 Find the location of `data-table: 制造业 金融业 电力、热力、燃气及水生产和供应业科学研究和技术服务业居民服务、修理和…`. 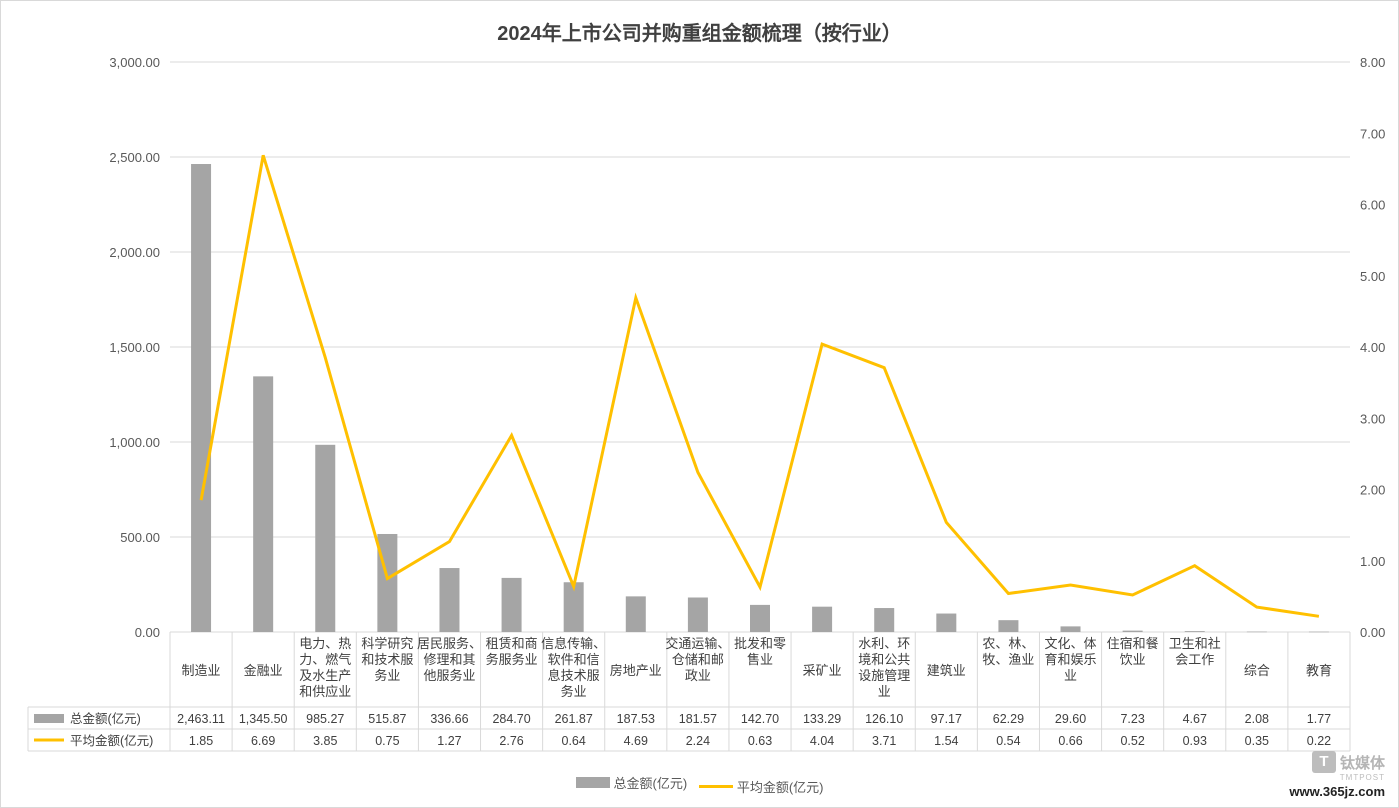

data-table: 制造业 金融业 电力、热力、燃气及水生产和供应业科学研究和技术服务业居民服务、修理和… is located at coordinates (689, 692).